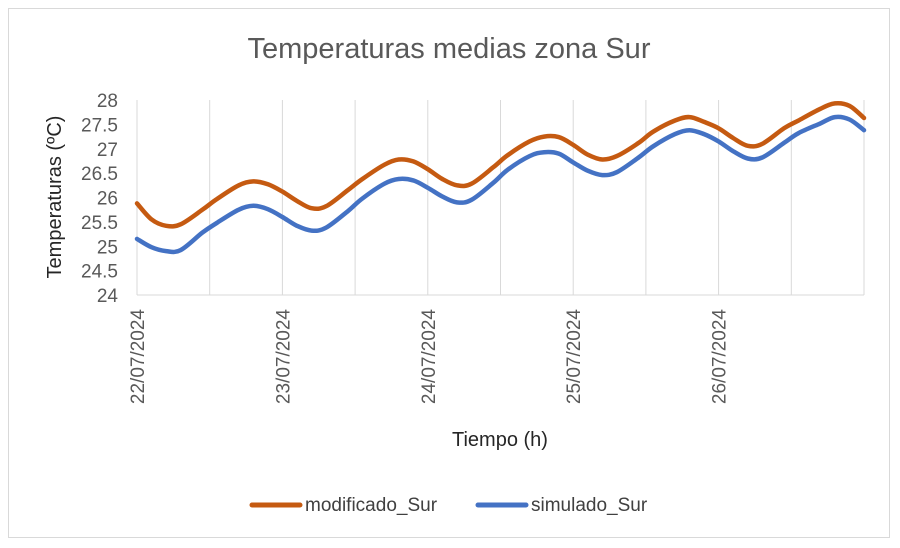  Describe the element at coordinates (107, 150) in the screenshot. I see `y-tick-label: 27` at that location.